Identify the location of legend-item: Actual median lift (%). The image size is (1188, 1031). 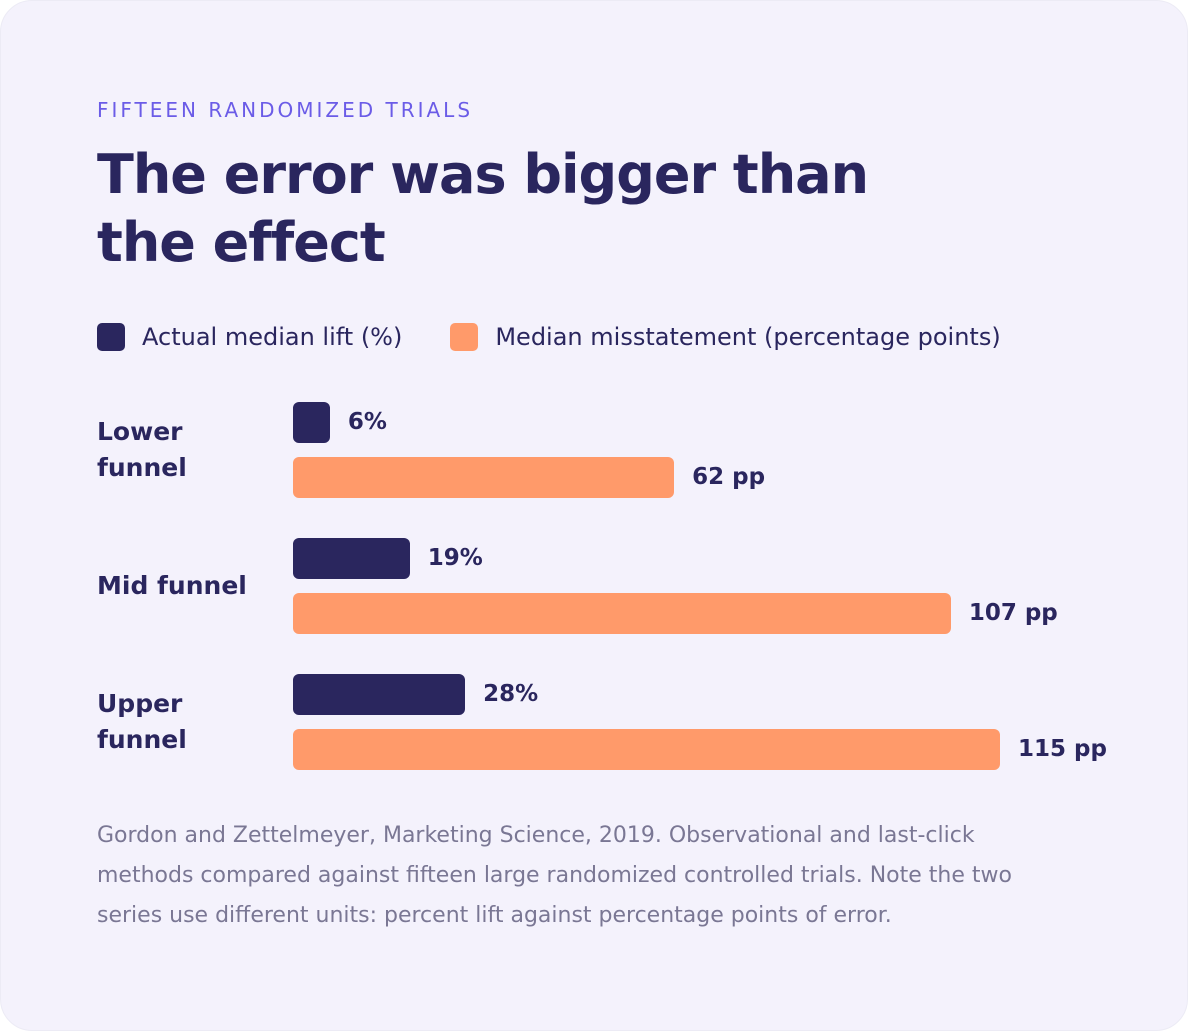
(249, 337).